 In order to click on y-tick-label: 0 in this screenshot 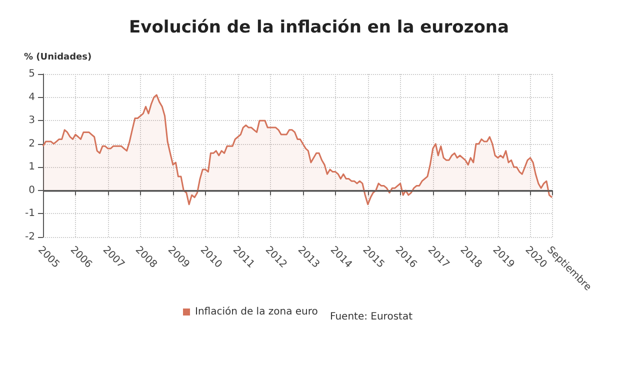, I will do `click(31, 190)`.